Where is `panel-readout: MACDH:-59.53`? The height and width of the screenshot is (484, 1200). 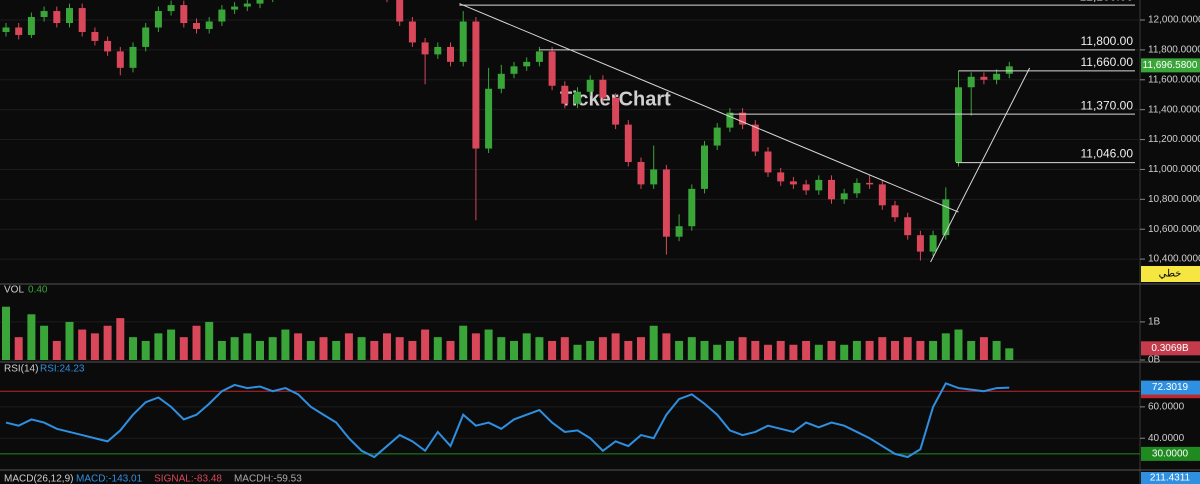 panel-readout: MACDH:-59.53 is located at coordinates (268, 479).